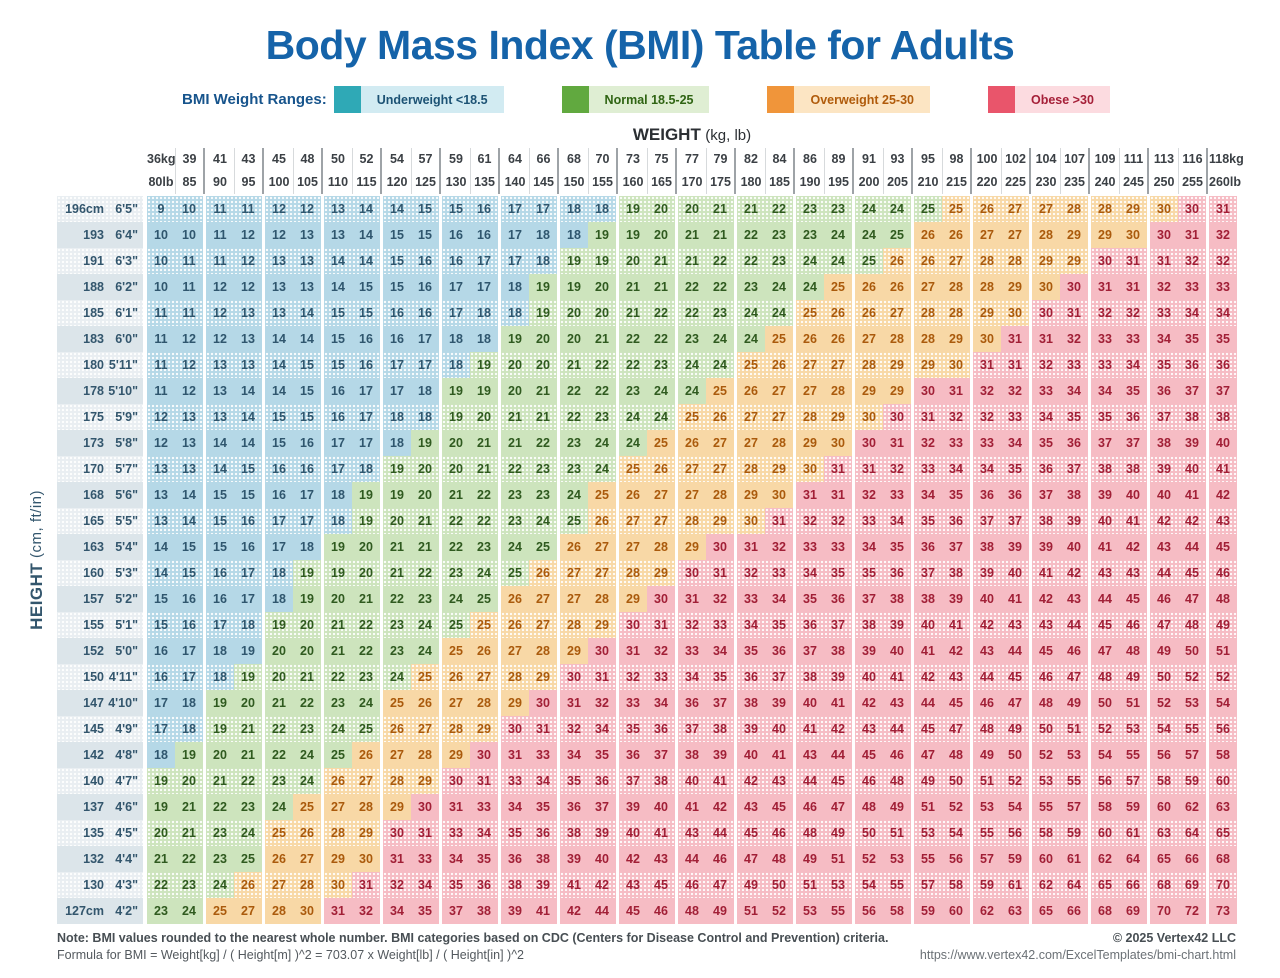  I want to click on cell-pair: 13 14, so click(352, 235).